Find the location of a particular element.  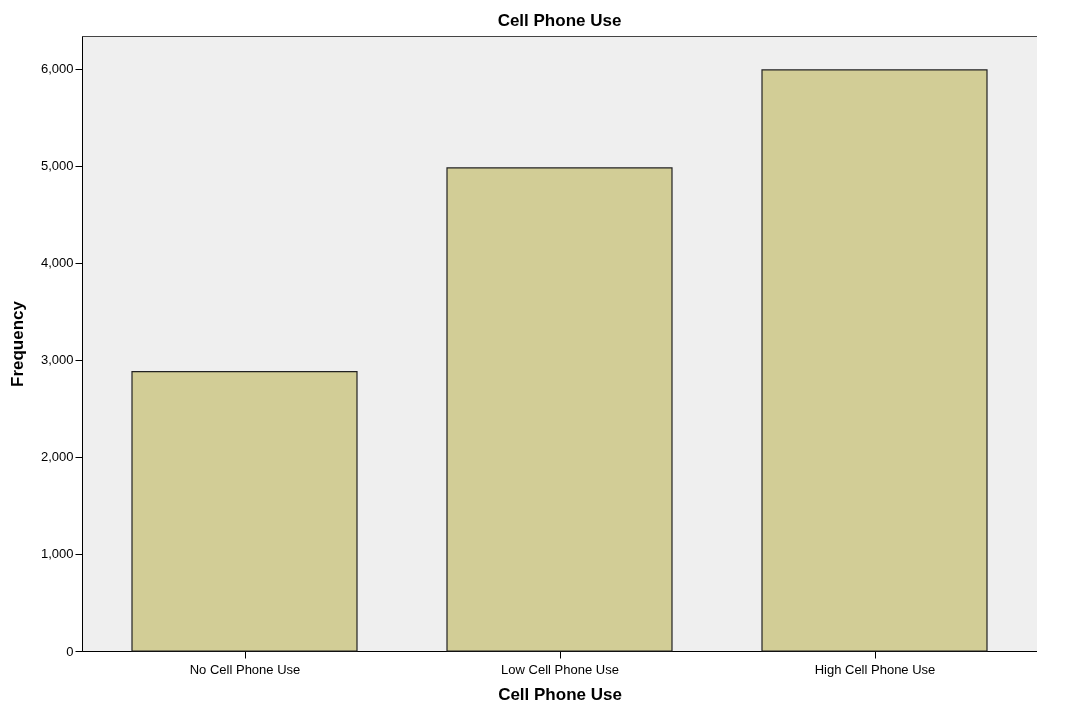

y-tick-label: 0 is located at coordinates (70, 651).